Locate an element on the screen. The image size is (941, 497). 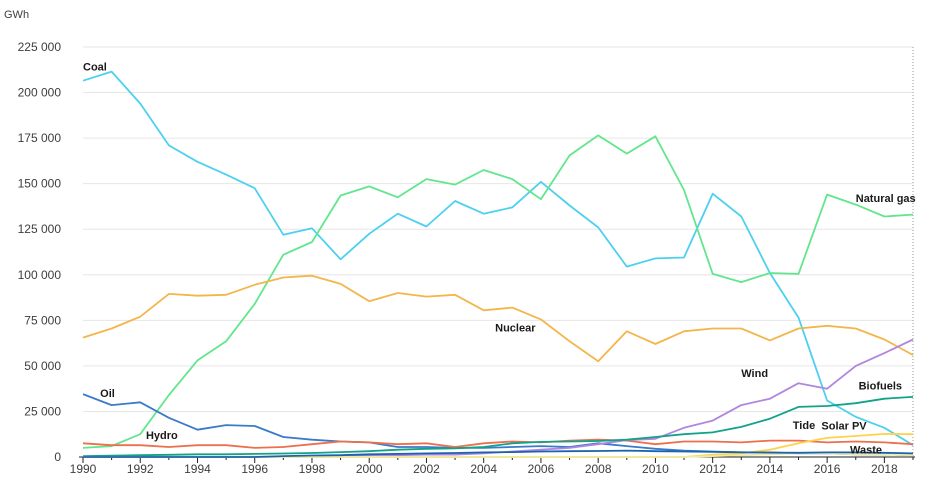
x-tick-label: 1992 is located at coordinates (140, 469).